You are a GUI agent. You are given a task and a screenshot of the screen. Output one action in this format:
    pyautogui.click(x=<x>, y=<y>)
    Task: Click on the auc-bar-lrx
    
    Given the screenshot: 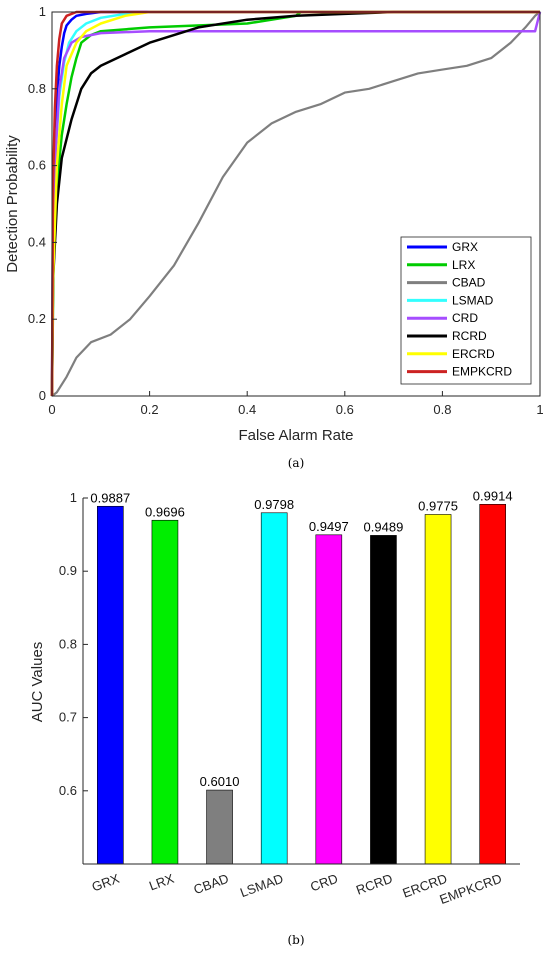 What is the action you would take?
    pyautogui.click(x=165, y=692)
    